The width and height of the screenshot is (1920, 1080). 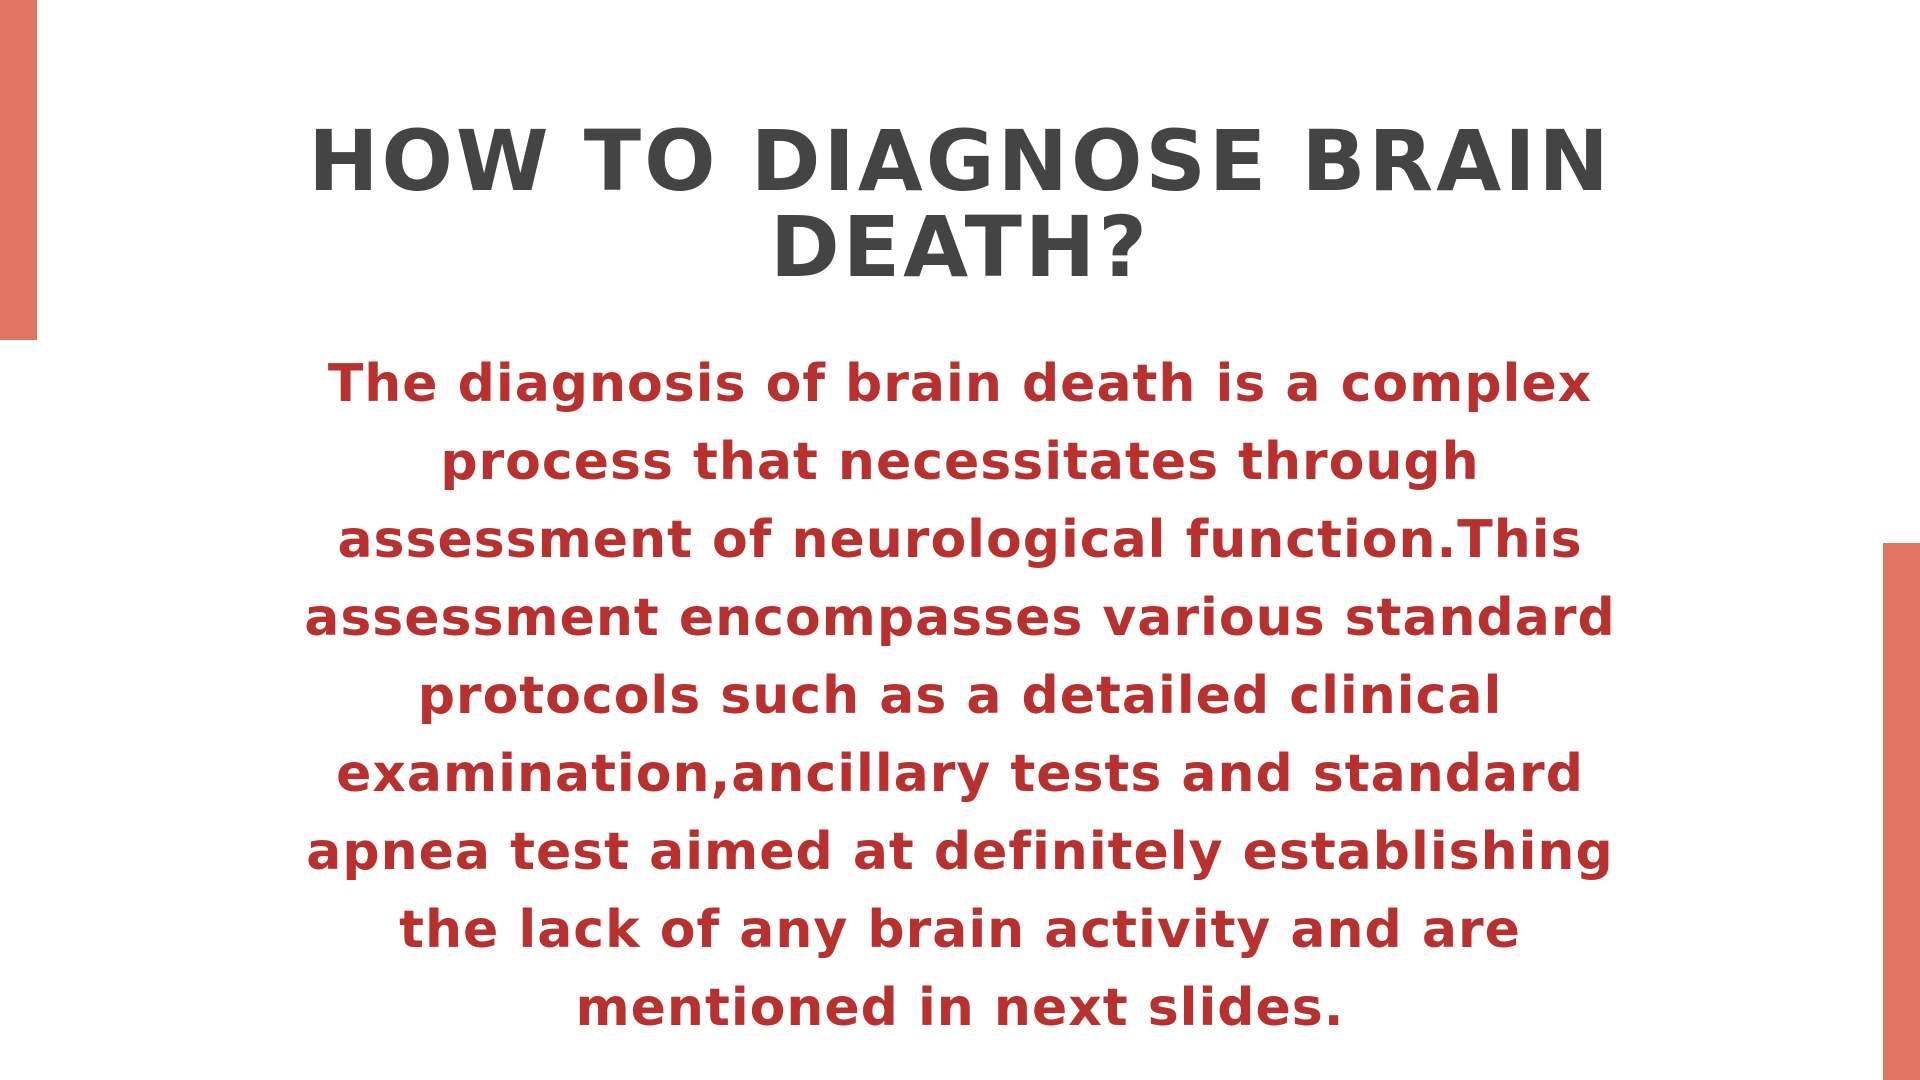 What do you see at coordinates (1901, 811) in the screenshot?
I see `accent-bar-right` at bounding box center [1901, 811].